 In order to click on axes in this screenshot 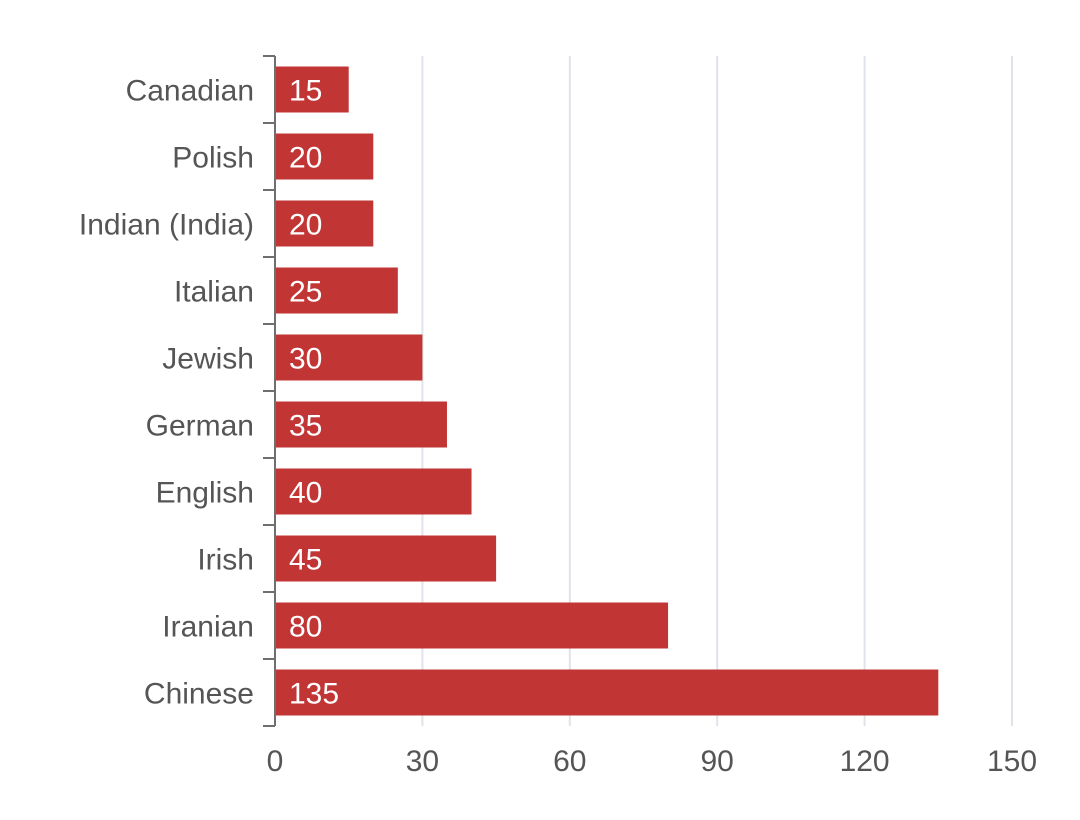, I will do `click(269, 391)`.